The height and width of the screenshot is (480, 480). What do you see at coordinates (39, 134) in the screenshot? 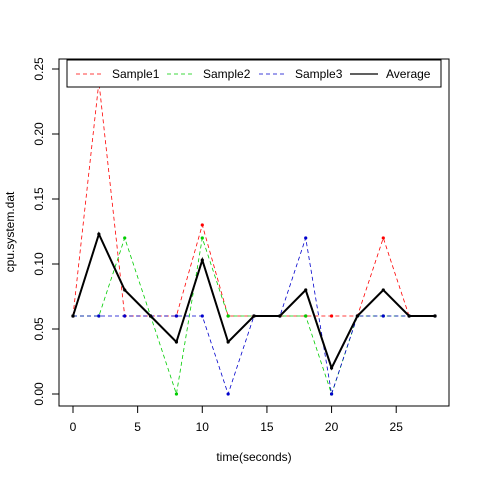
I see `y-tick-label: 0.20` at bounding box center [39, 134].